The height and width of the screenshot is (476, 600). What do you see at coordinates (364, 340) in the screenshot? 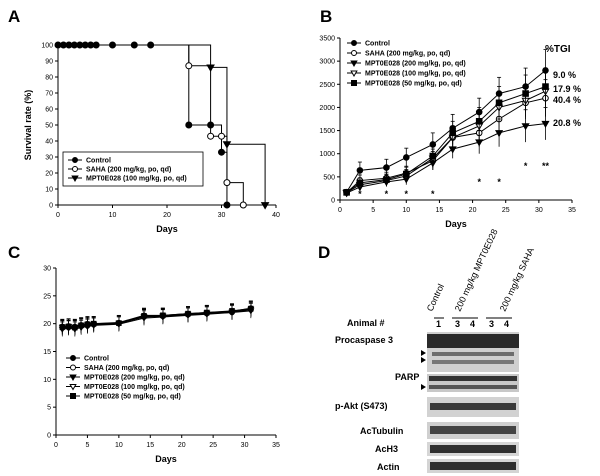
I see `row-label-procaspase3: Procaspase 3` at bounding box center [364, 340].